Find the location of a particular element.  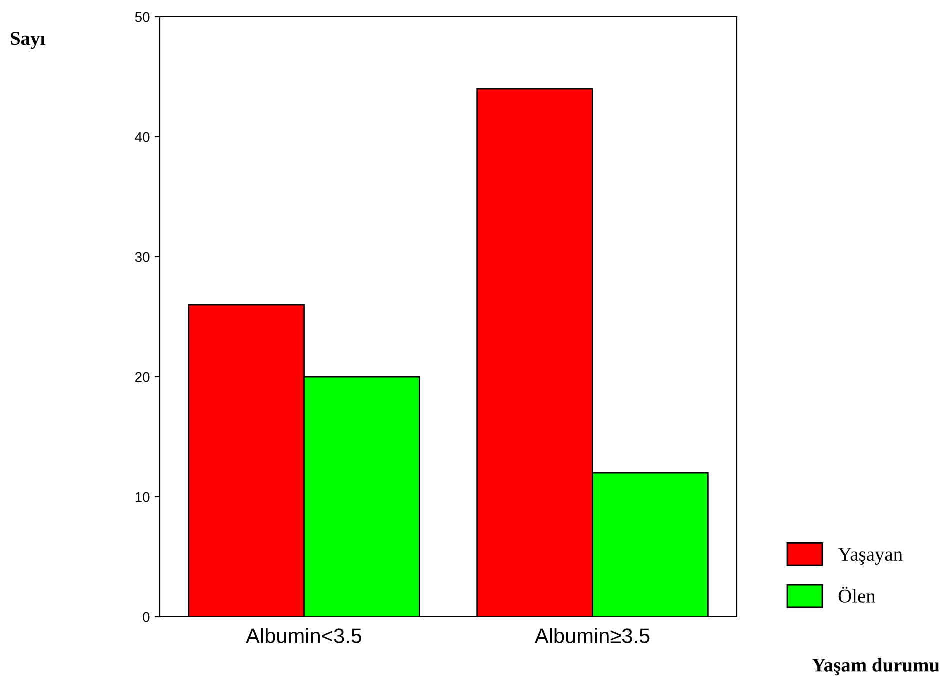

y-tick-label: 30 is located at coordinates (142, 257).